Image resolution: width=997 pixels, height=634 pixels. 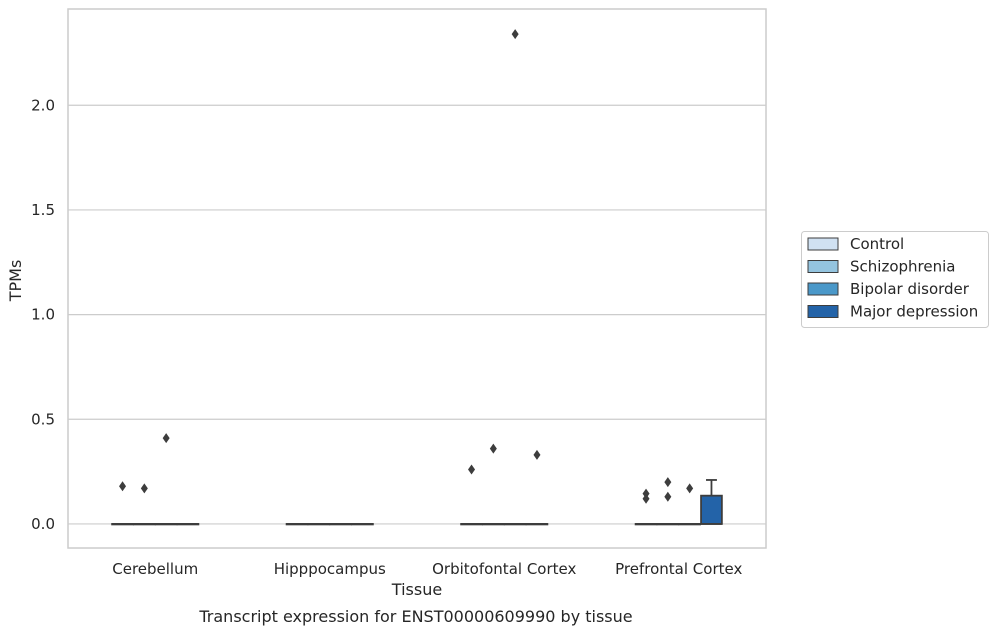 What do you see at coordinates (43, 105) in the screenshot?
I see `y-tick-label: 2.0` at bounding box center [43, 105].